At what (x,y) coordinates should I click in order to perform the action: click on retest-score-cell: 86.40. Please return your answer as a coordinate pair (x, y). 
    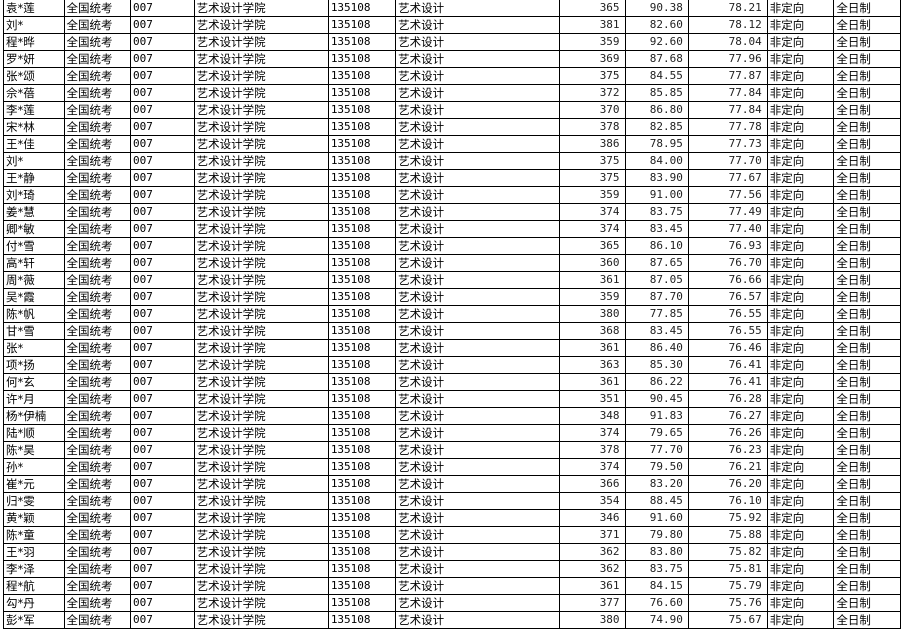
    Looking at the image, I should click on (656, 348).